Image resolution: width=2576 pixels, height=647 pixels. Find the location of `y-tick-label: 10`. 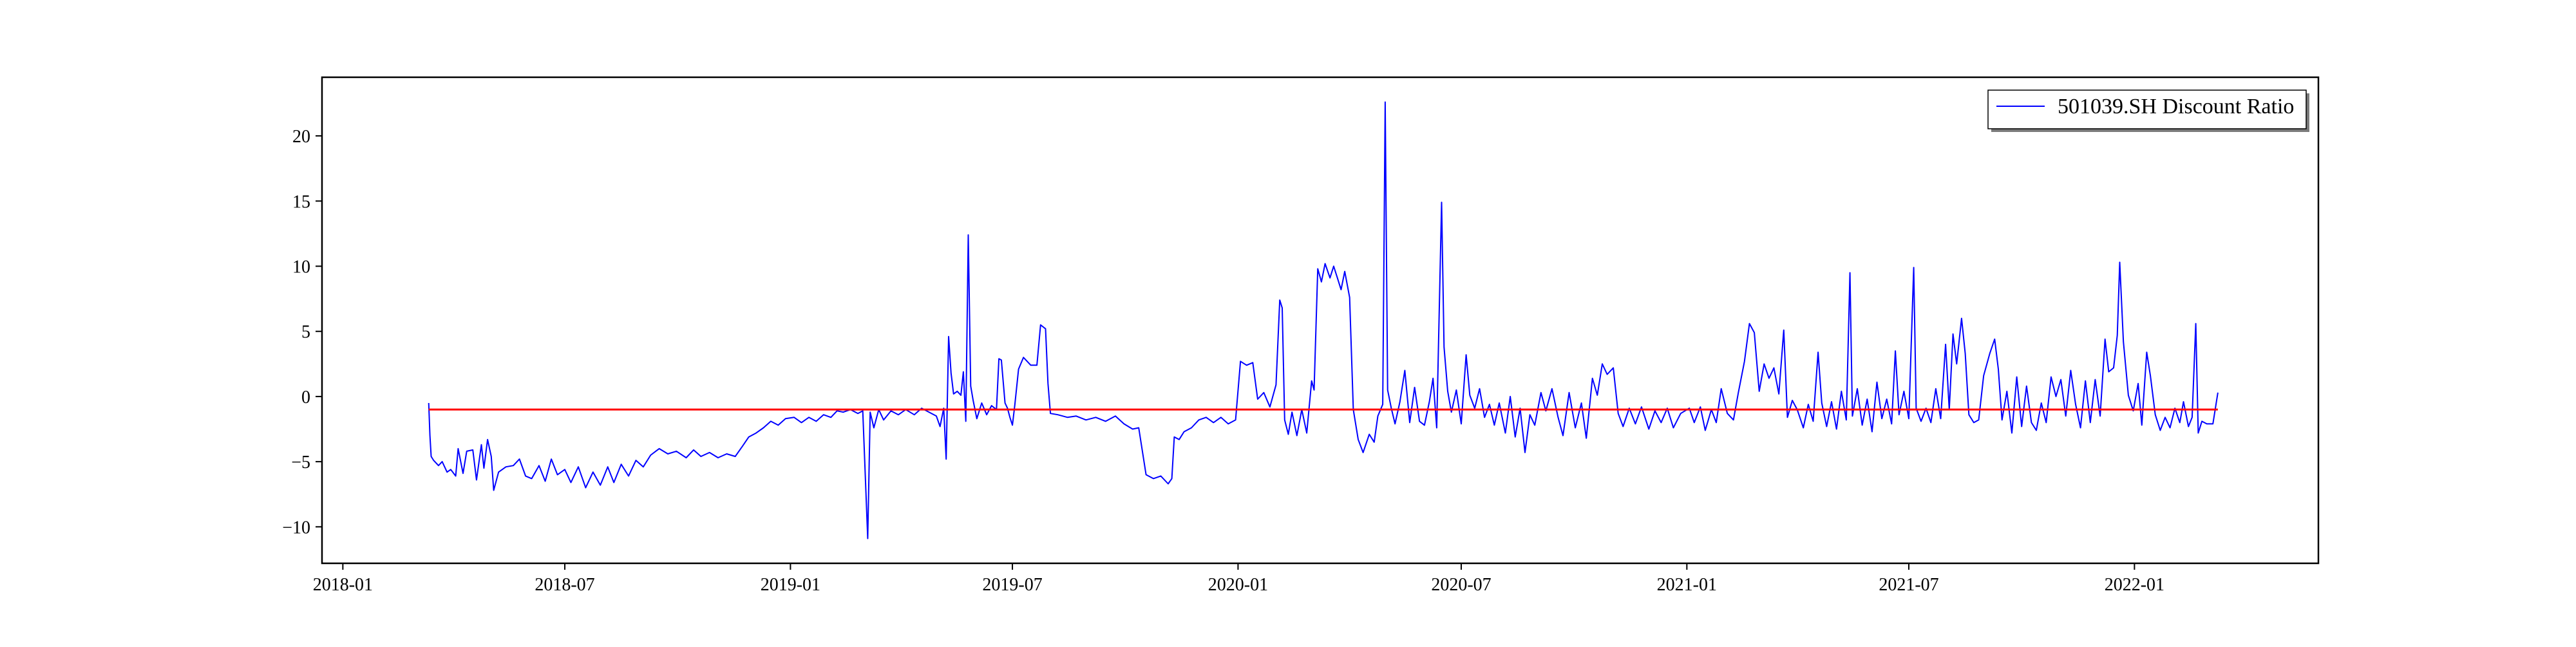

y-tick-label: 10 is located at coordinates (301, 267).